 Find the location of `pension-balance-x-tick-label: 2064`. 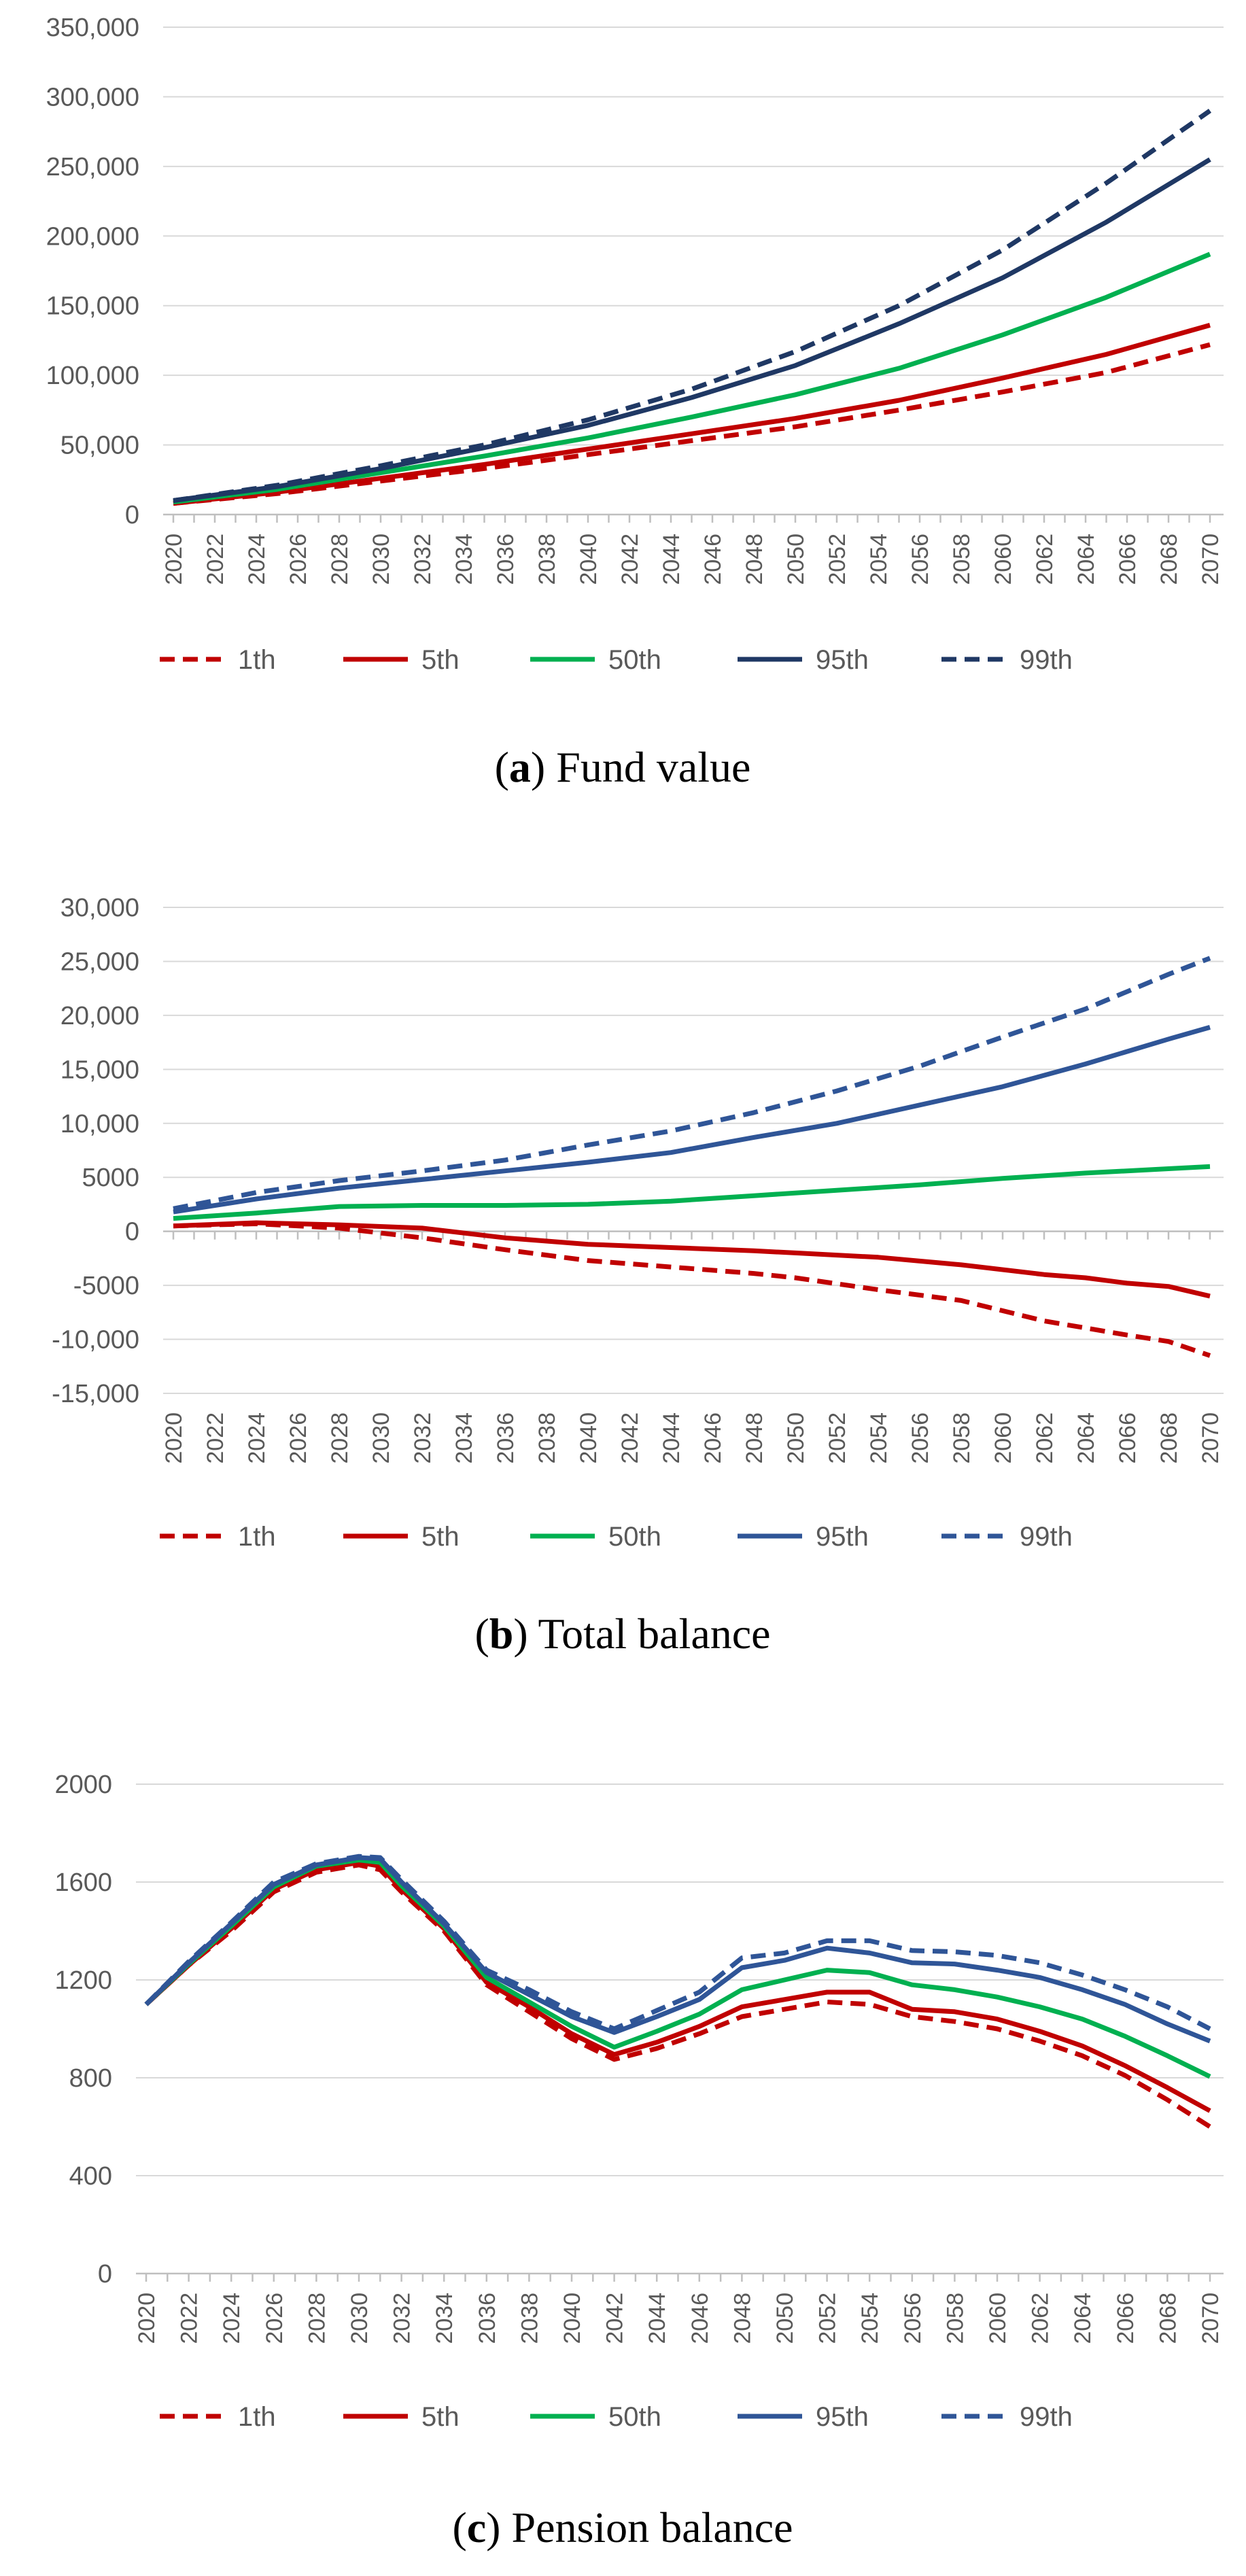

pension-balance-x-tick-label: 2064 is located at coordinates (1083, 2318).